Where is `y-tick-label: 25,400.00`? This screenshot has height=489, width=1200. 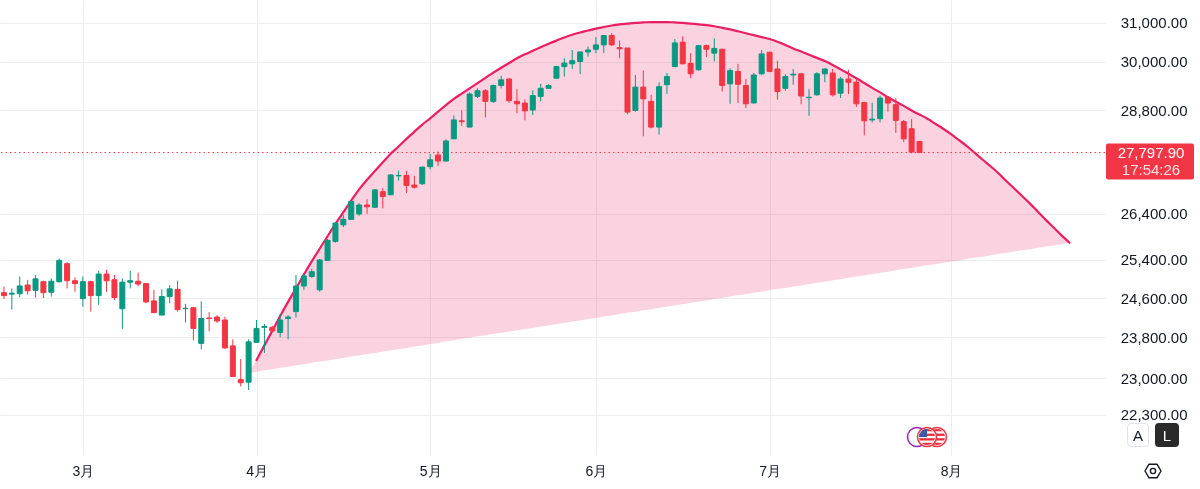
y-tick-label: 25,400.00 is located at coordinates (1154, 260).